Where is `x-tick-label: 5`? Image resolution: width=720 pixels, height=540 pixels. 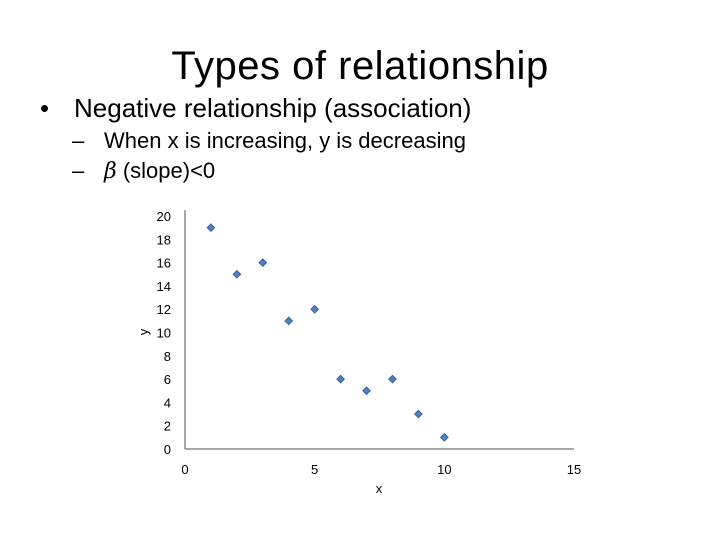
x-tick-label: 5 is located at coordinates (314, 469).